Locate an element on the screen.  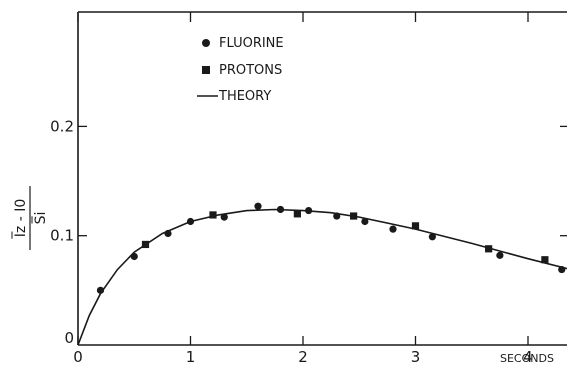
legend-label: PROTONS is located at coordinates (250, 70).